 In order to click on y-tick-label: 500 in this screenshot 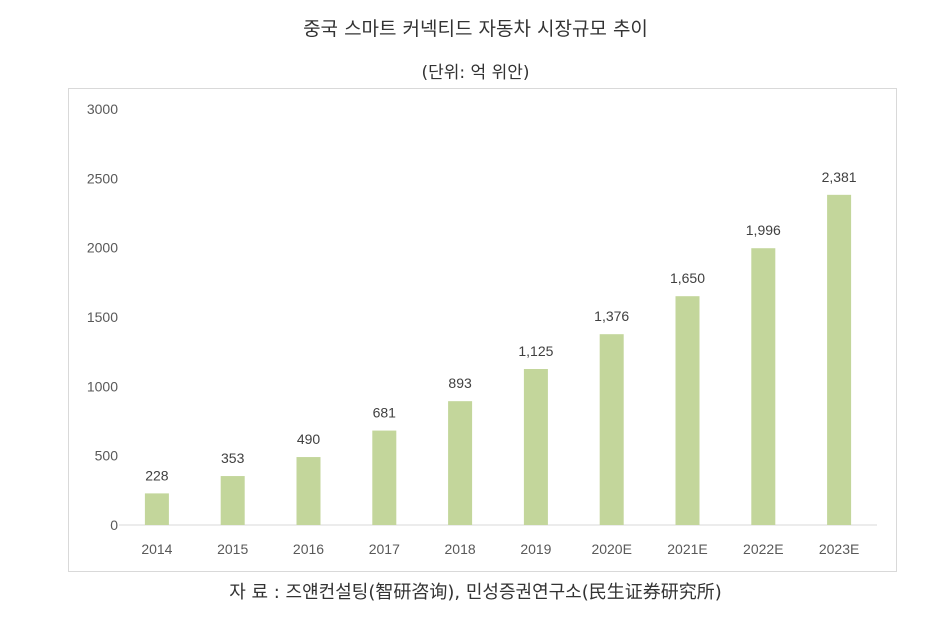, I will do `click(107, 456)`.